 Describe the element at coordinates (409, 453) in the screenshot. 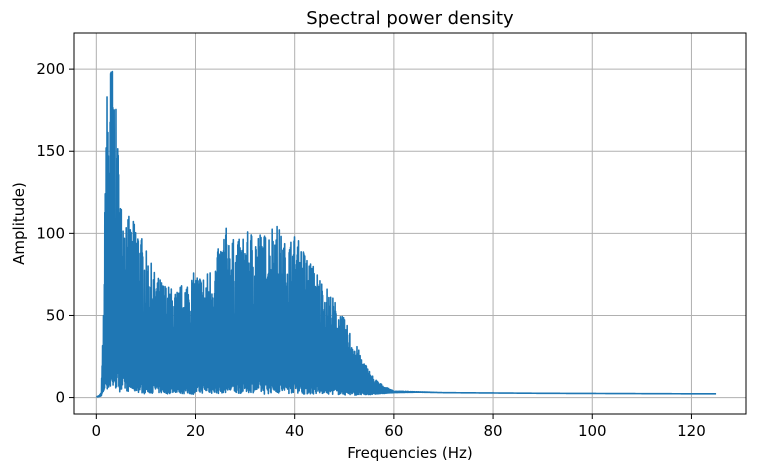

I see `x-axis-label: Frequencies (Hz)` at that location.